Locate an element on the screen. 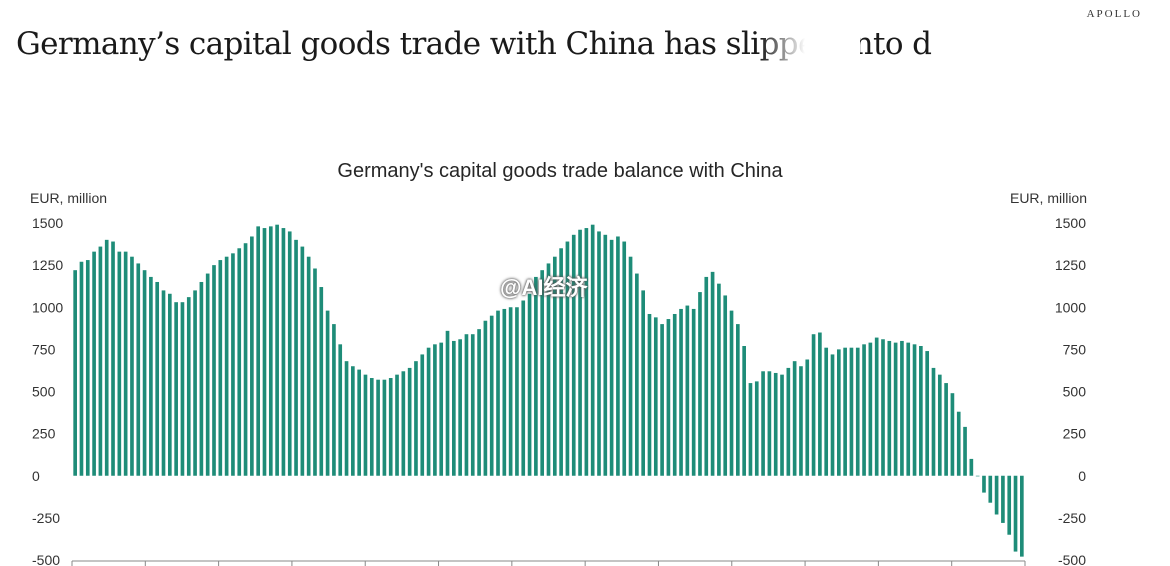  y-axis-unit-left: EUR, million is located at coordinates (69, 198).